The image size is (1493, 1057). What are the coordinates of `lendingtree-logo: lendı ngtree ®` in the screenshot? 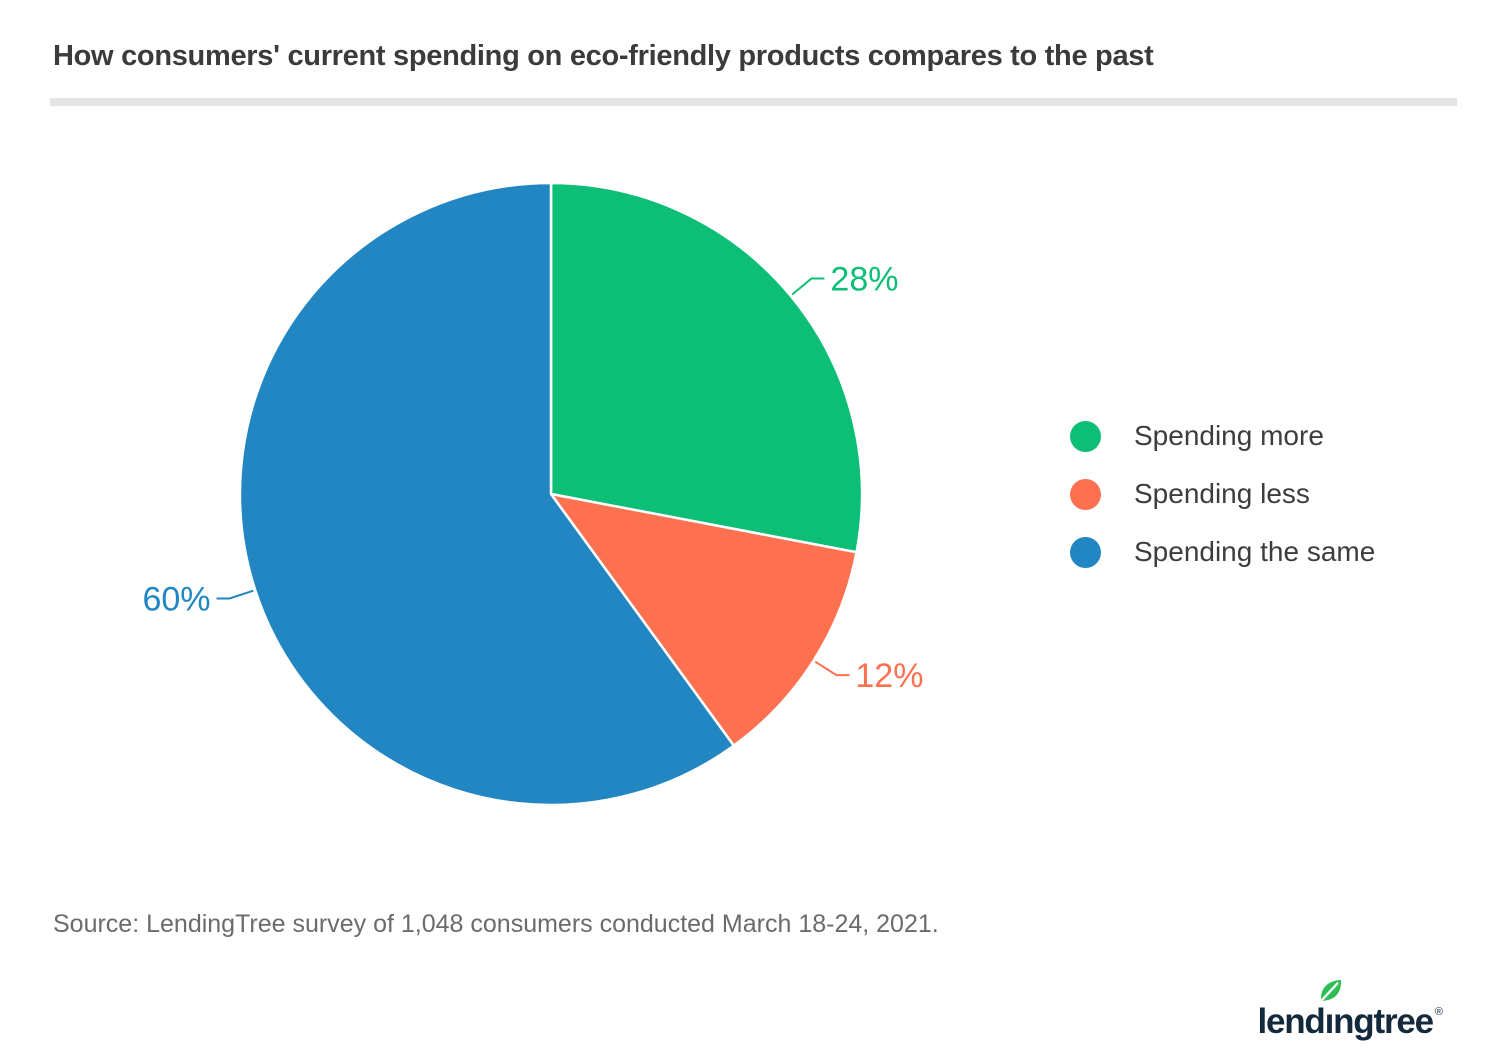 It's located at (1350, 1010).